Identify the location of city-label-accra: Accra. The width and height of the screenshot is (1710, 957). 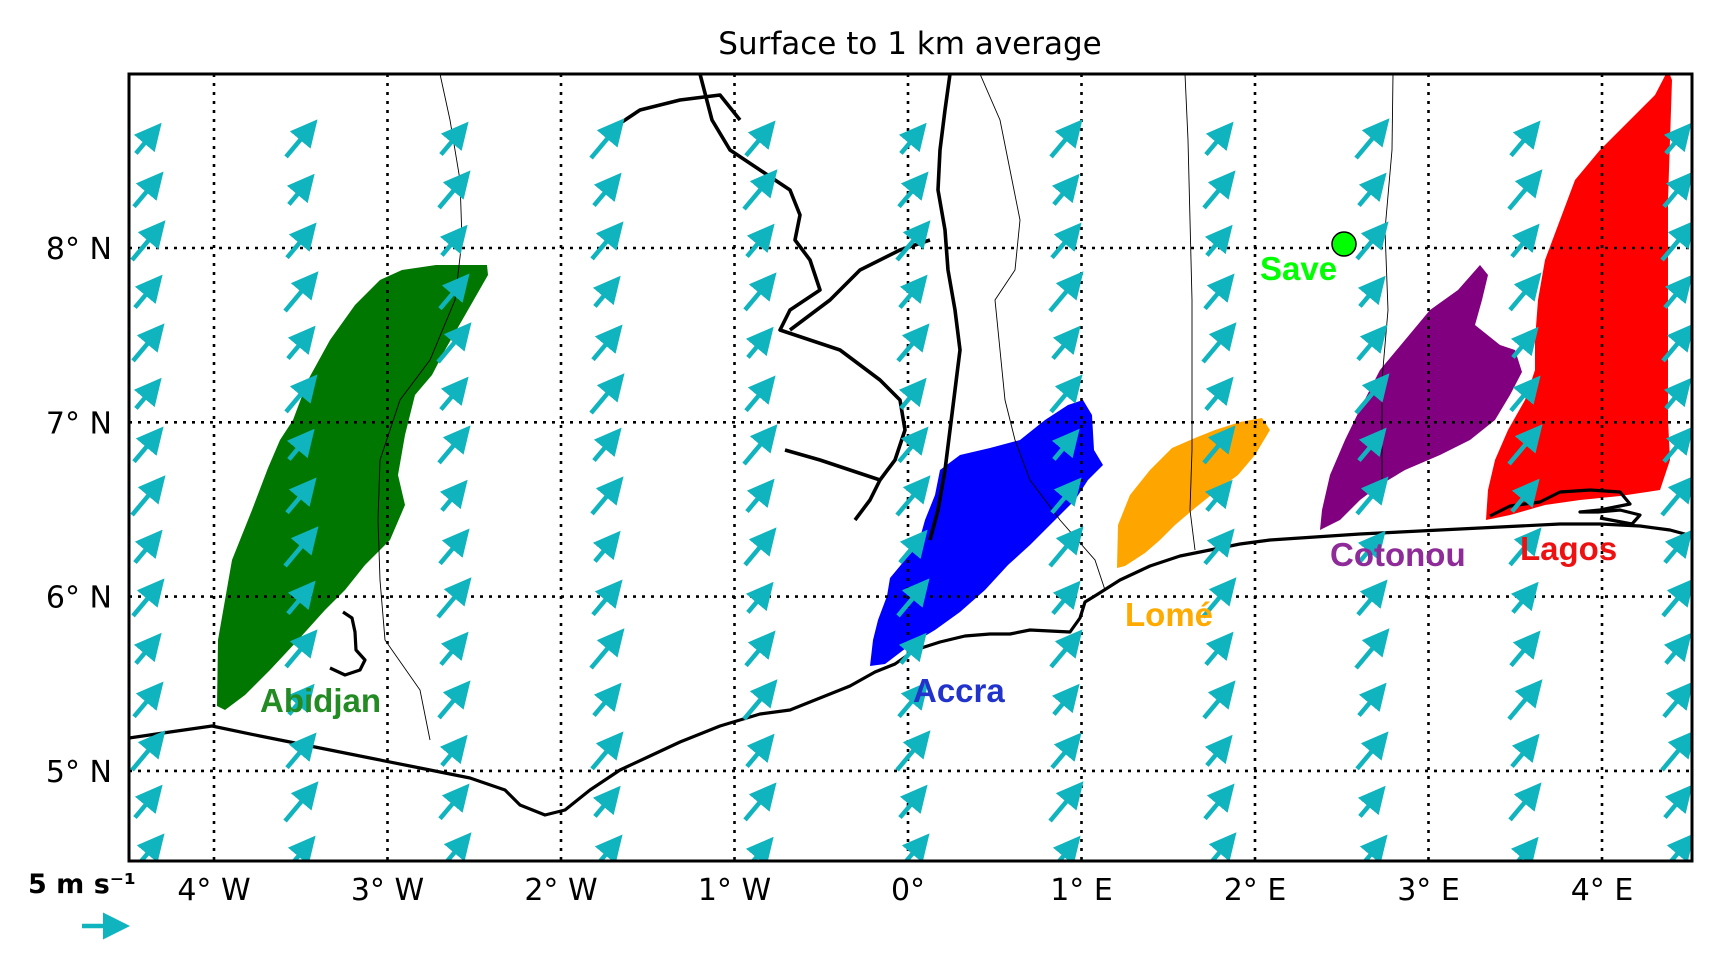
(959, 690).